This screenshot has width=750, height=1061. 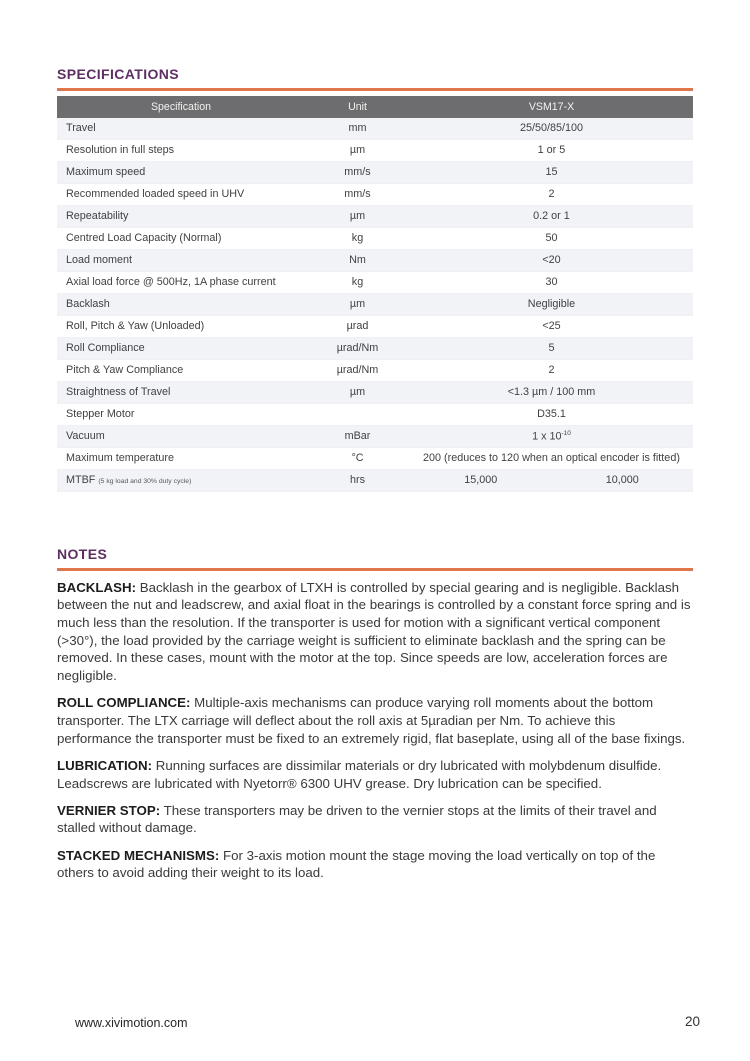 I want to click on table-row: Stepper Motor D35.1, so click(x=375, y=414).